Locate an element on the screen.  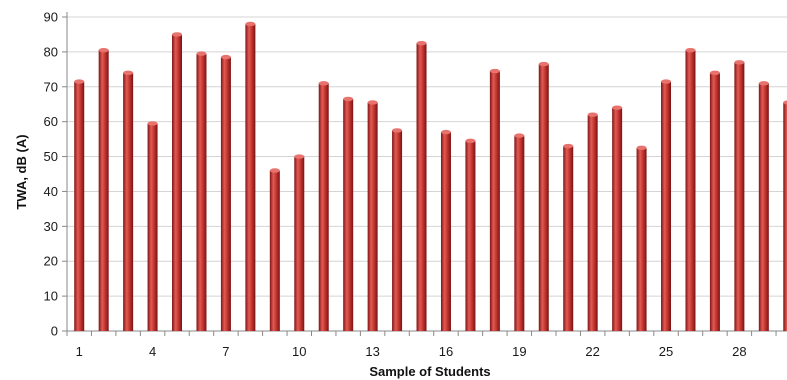
x-tick-label: 4 is located at coordinates (152, 351).